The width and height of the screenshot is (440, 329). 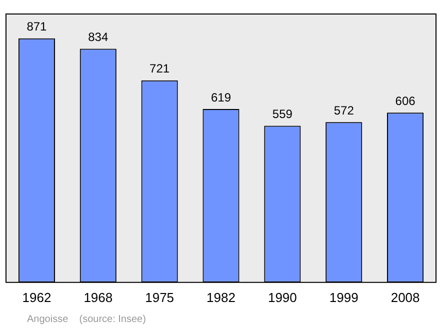 I want to click on data-label: 871, so click(x=37, y=27).